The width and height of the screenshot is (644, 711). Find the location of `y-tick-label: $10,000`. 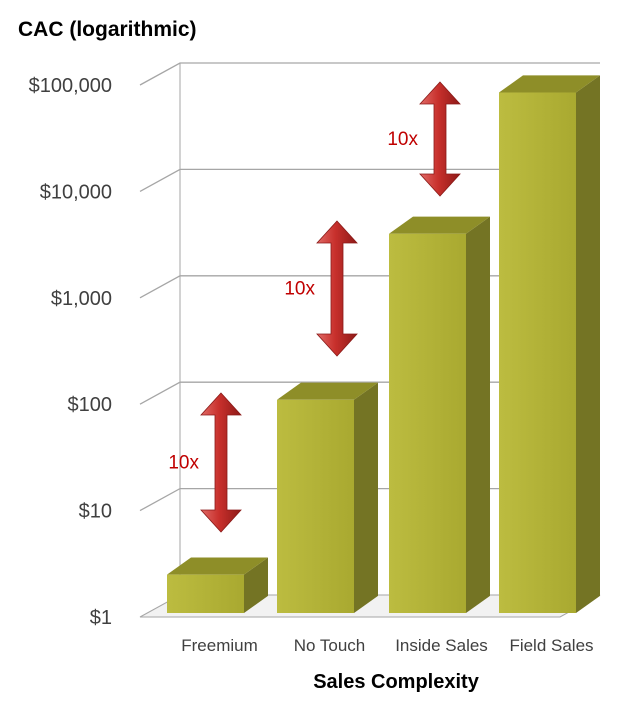

y-tick-label: $10,000 is located at coordinates (76, 192).